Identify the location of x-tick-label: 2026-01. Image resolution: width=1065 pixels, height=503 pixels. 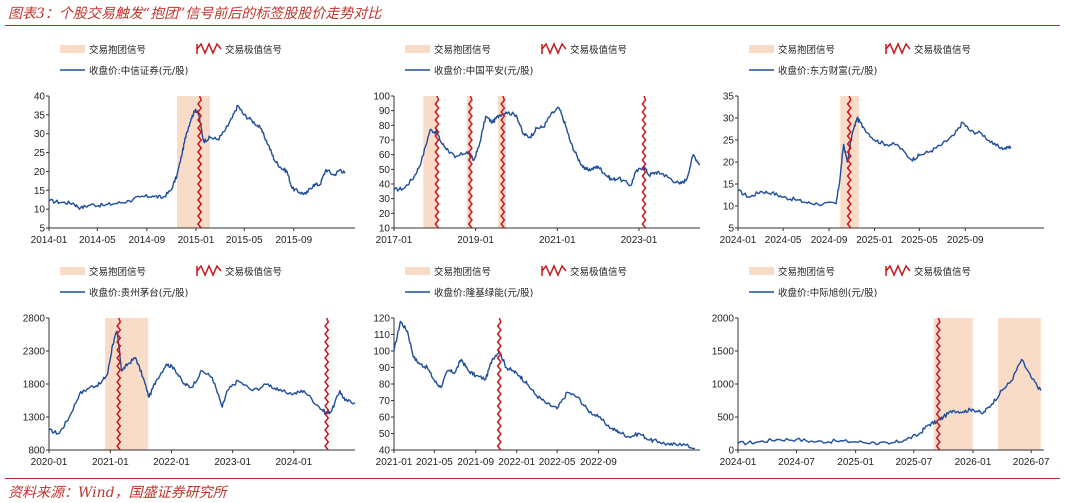
(973, 462).